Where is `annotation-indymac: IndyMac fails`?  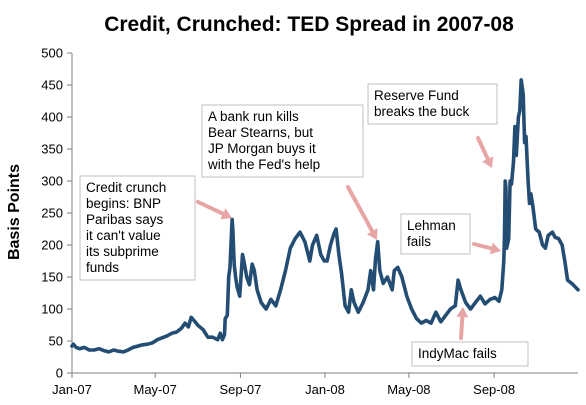 annotation-indymac: IndyMac fails is located at coordinates (470, 337).